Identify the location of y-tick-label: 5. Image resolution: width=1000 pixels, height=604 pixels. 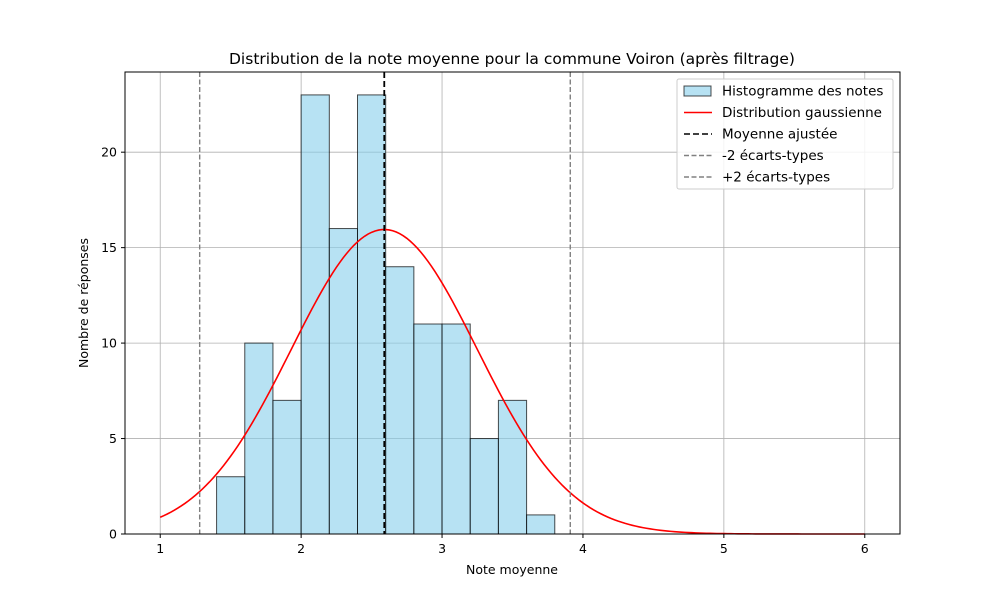
(113, 438).